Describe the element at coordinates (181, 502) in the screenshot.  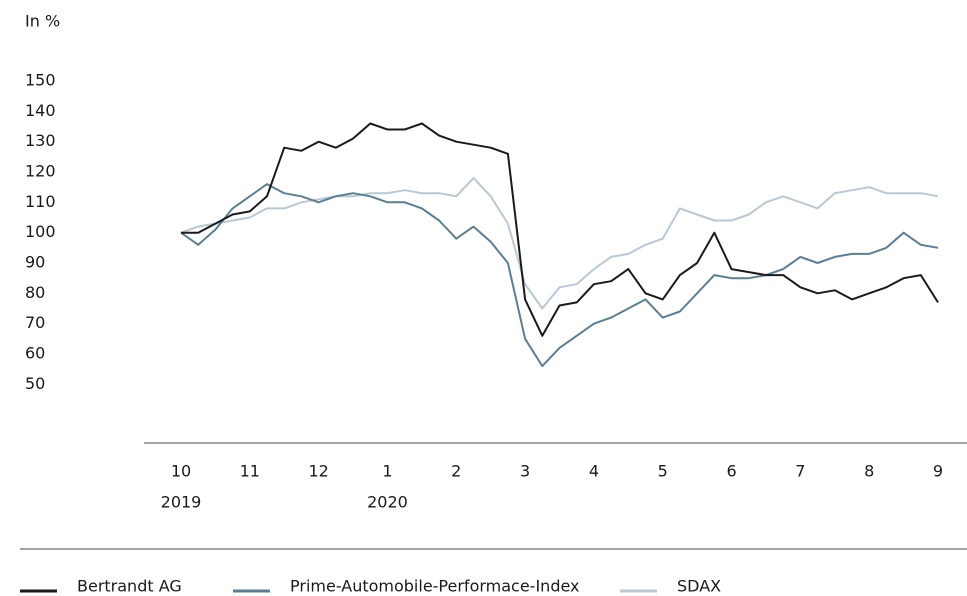
I see `x-year-label: 2019` at that location.